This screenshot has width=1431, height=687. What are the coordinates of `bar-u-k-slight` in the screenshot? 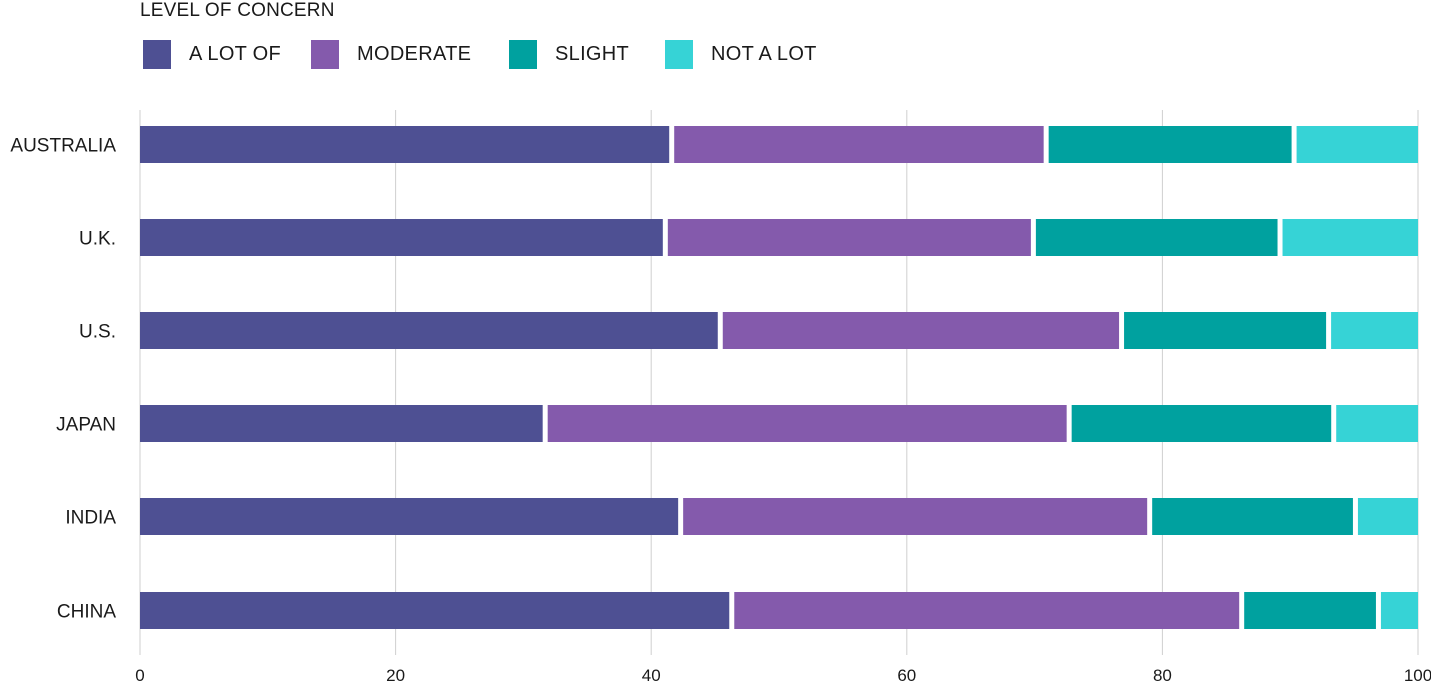 It's located at (1156, 237).